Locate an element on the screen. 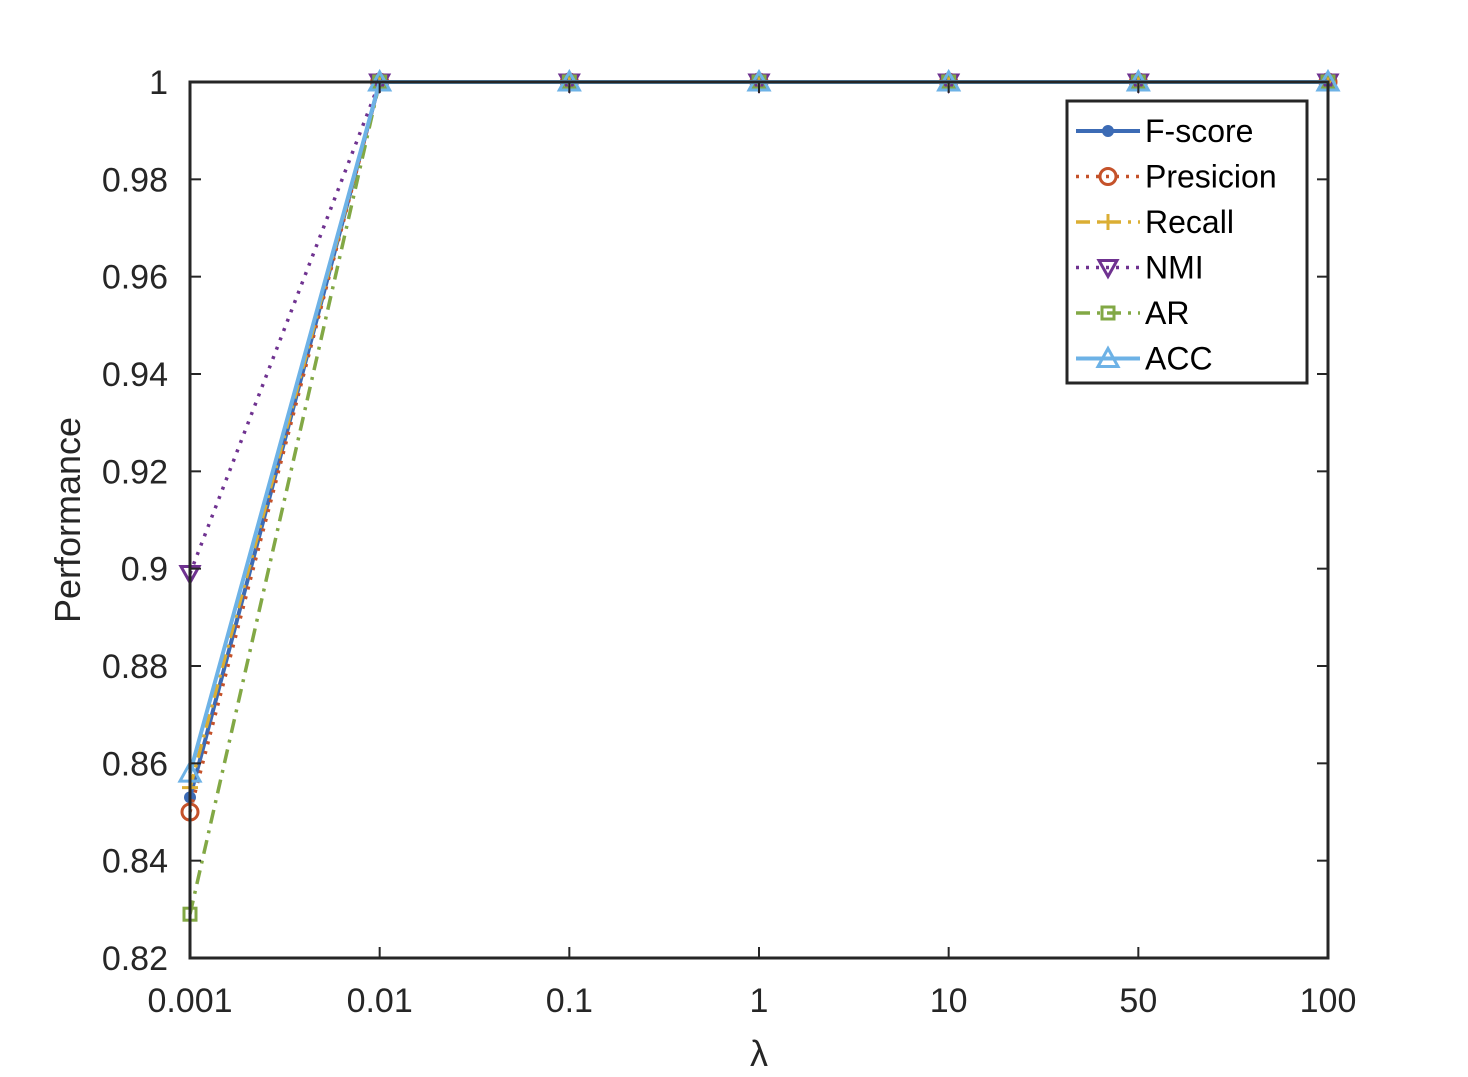  x-tick-label: 50 is located at coordinates (1138, 1001).